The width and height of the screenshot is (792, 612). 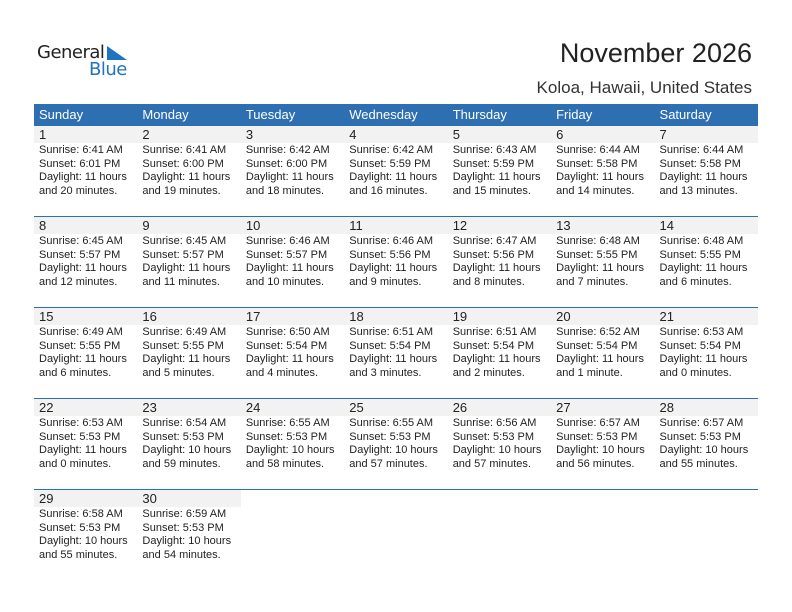 What do you see at coordinates (385, 281) in the screenshot?
I see `daylight2-text: and 9 minutes.` at bounding box center [385, 281].